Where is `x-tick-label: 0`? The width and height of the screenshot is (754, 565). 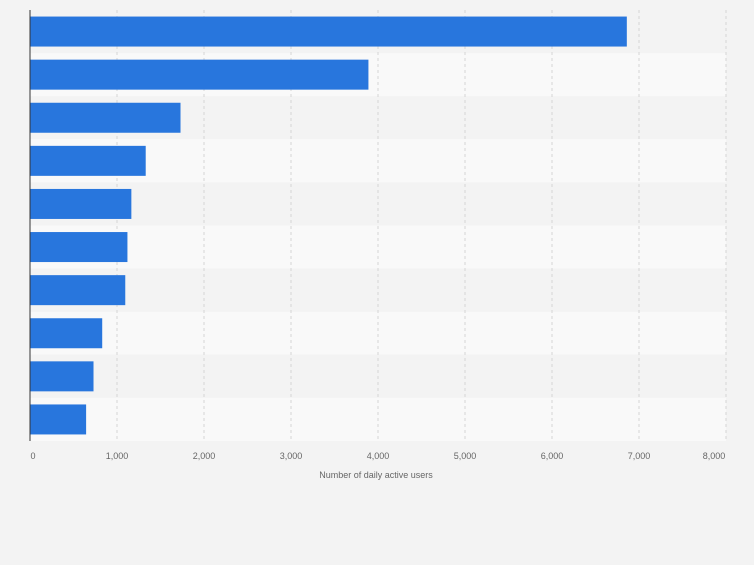 x-tick-label: 0 is located at coordinates (32, 456).